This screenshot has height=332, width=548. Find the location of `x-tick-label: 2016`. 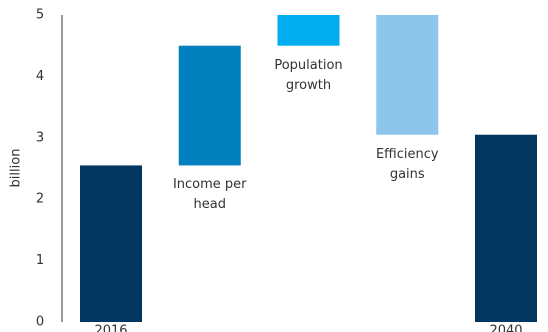

x-tick-label: 2016 is located at coordinates (110, 328).